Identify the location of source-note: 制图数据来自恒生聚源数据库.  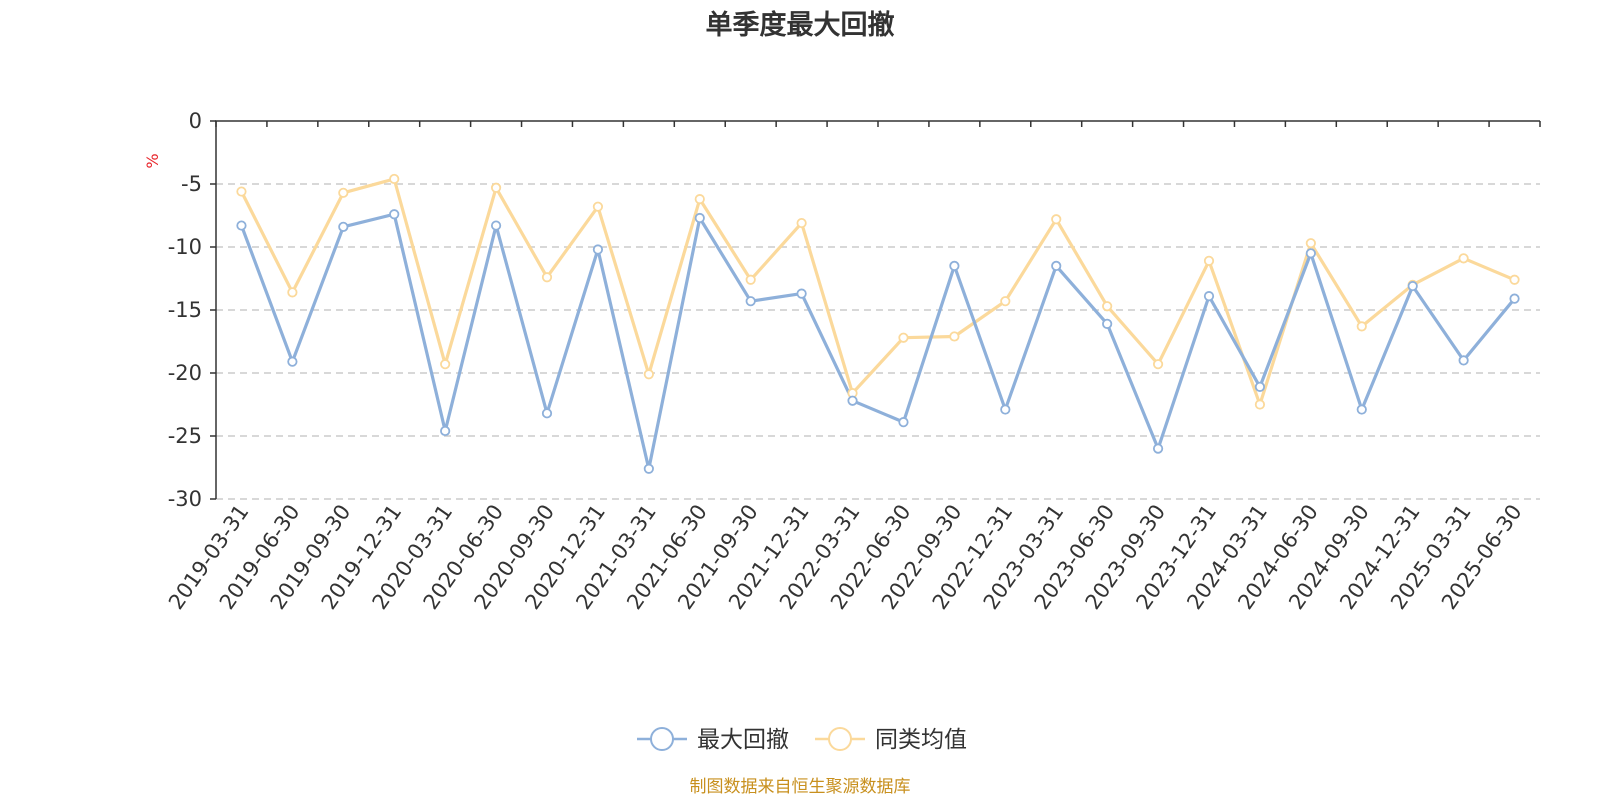
(800, 787).